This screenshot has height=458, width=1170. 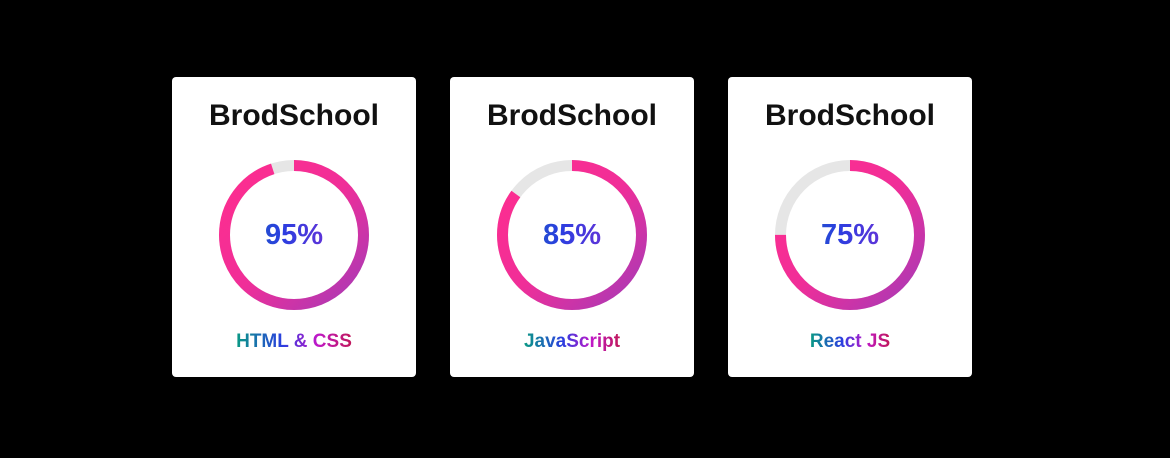 I want to click on skill-label: JavaScript, so click(x=572, y=342).